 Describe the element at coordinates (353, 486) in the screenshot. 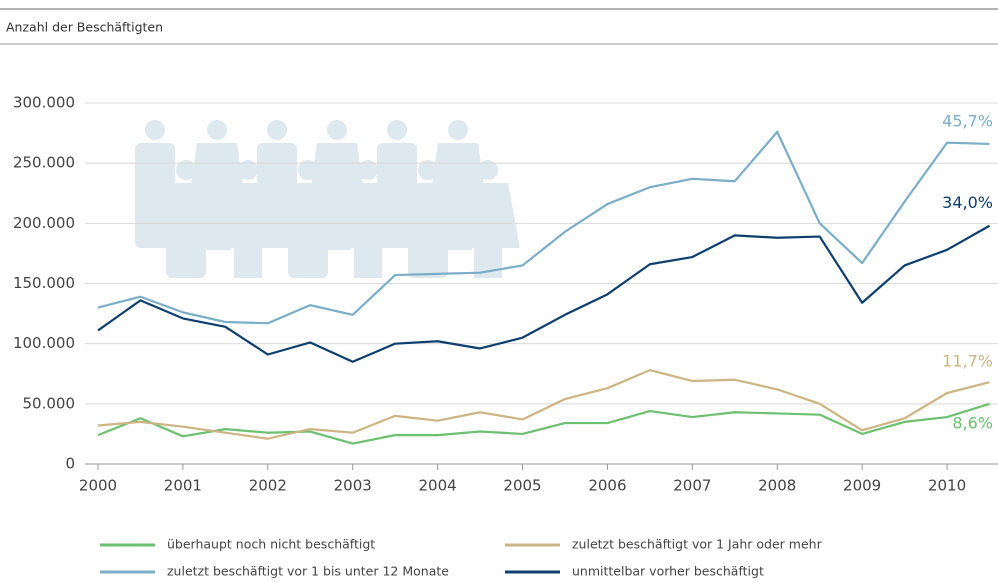

I see `x-tick-label: 2003` at that location.